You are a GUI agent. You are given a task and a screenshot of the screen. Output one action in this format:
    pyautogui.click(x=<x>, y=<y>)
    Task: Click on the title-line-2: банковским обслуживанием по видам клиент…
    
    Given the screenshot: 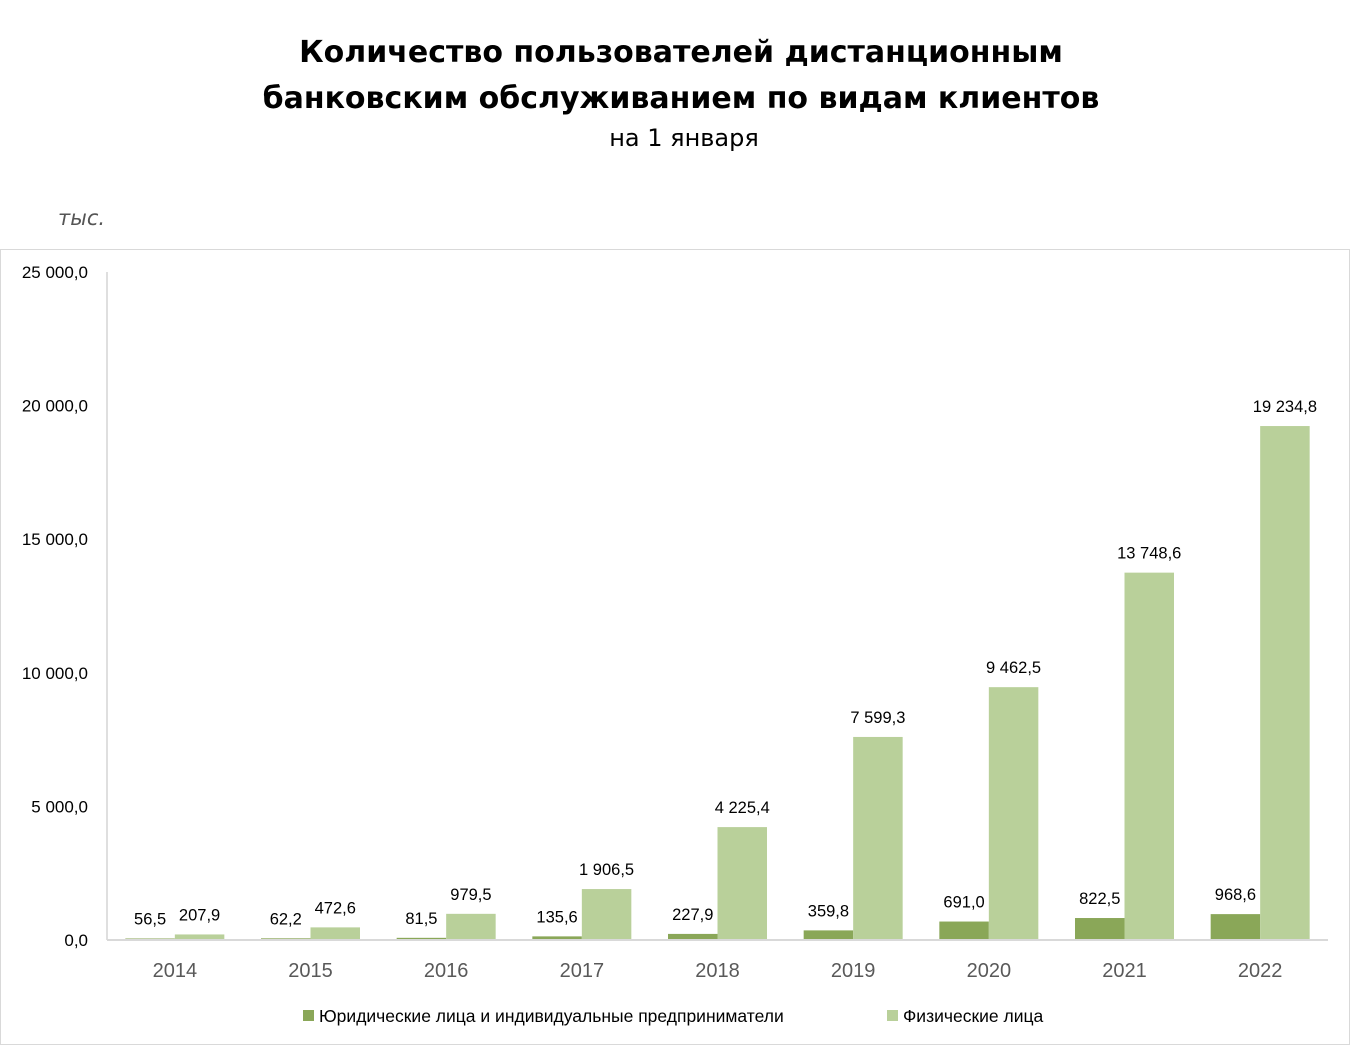 What is the action you would take?
    pyautogui.click(x=681, y=98)
    